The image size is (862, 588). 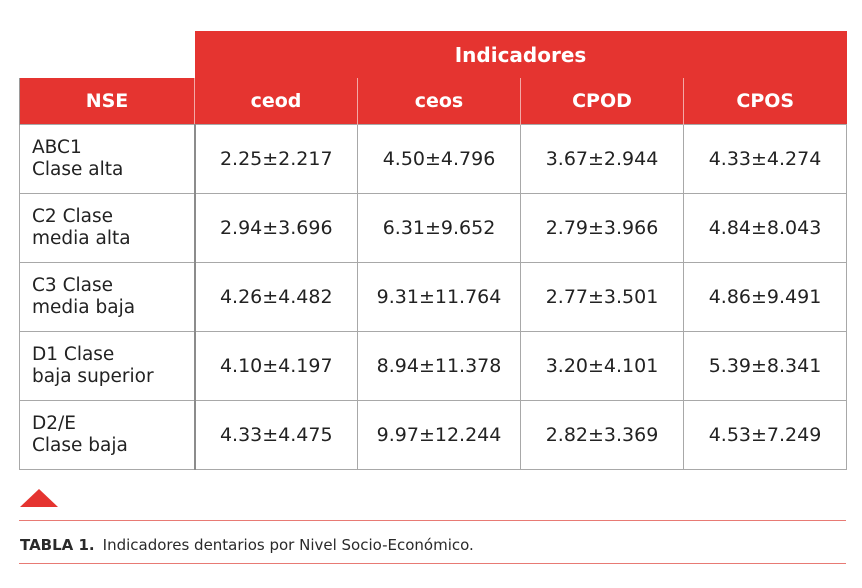 What do you see at coordinates (439, 366) in the screenshot?
I see `table-cell: 8.94±11.378` at bounding box center [439, 366].